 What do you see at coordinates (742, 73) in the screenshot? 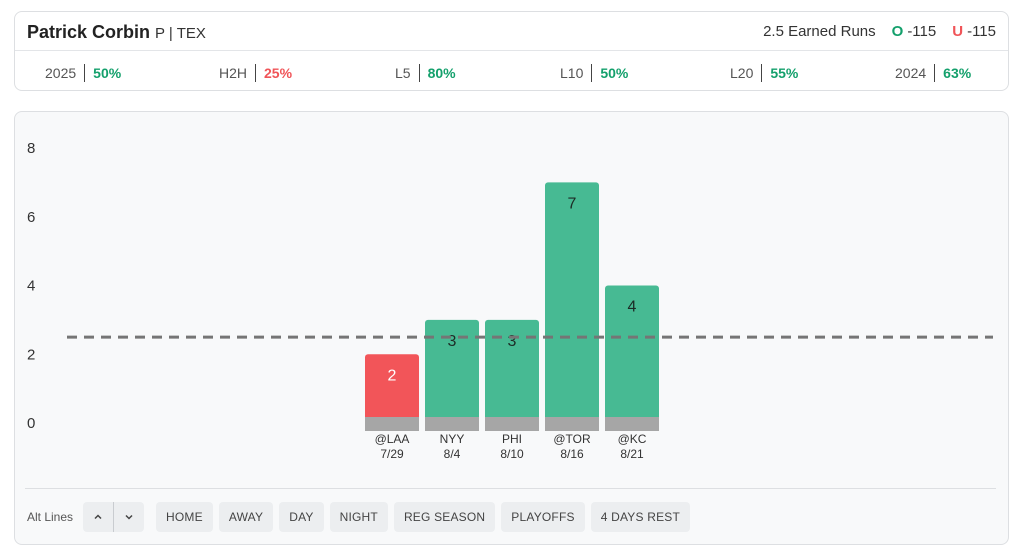
I see `stat-label: L20` at bounding box center [742, 73].